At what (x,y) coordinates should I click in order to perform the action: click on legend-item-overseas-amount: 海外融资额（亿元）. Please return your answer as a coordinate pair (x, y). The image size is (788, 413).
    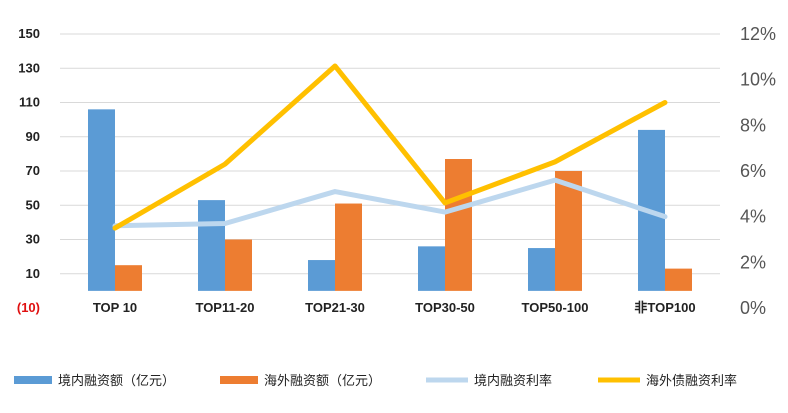
    Looking at the image, I should click on (300, 380).